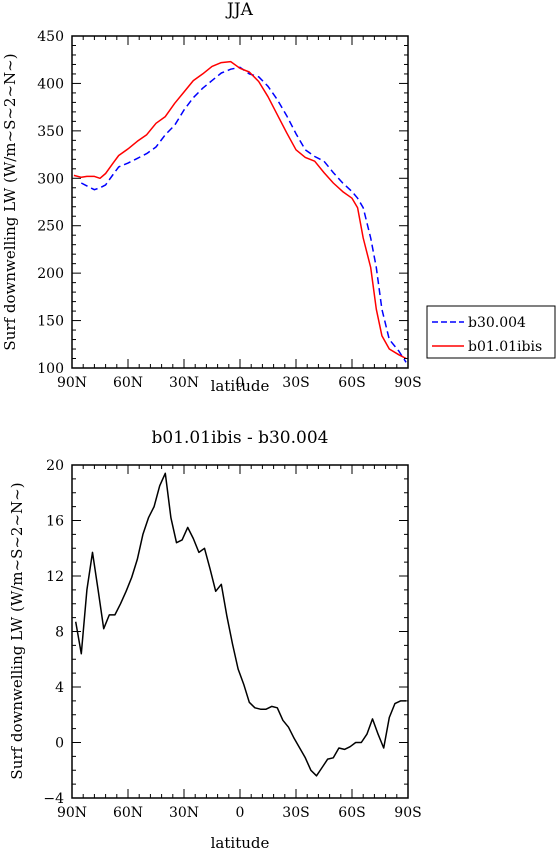  Describe the element at coordinates (50, 274) in the screenshot. I see `y-tick-label: 200` at that location.